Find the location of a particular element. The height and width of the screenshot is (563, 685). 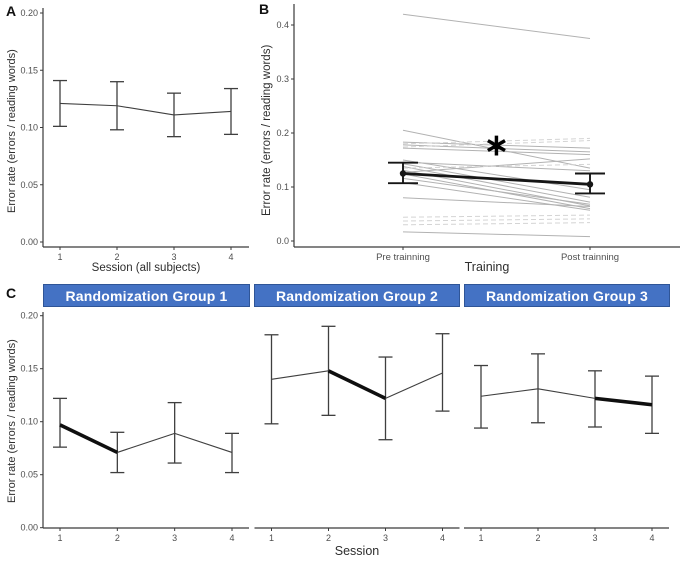

significance-asterisk: ∗ is located at coordinates (496, 145).